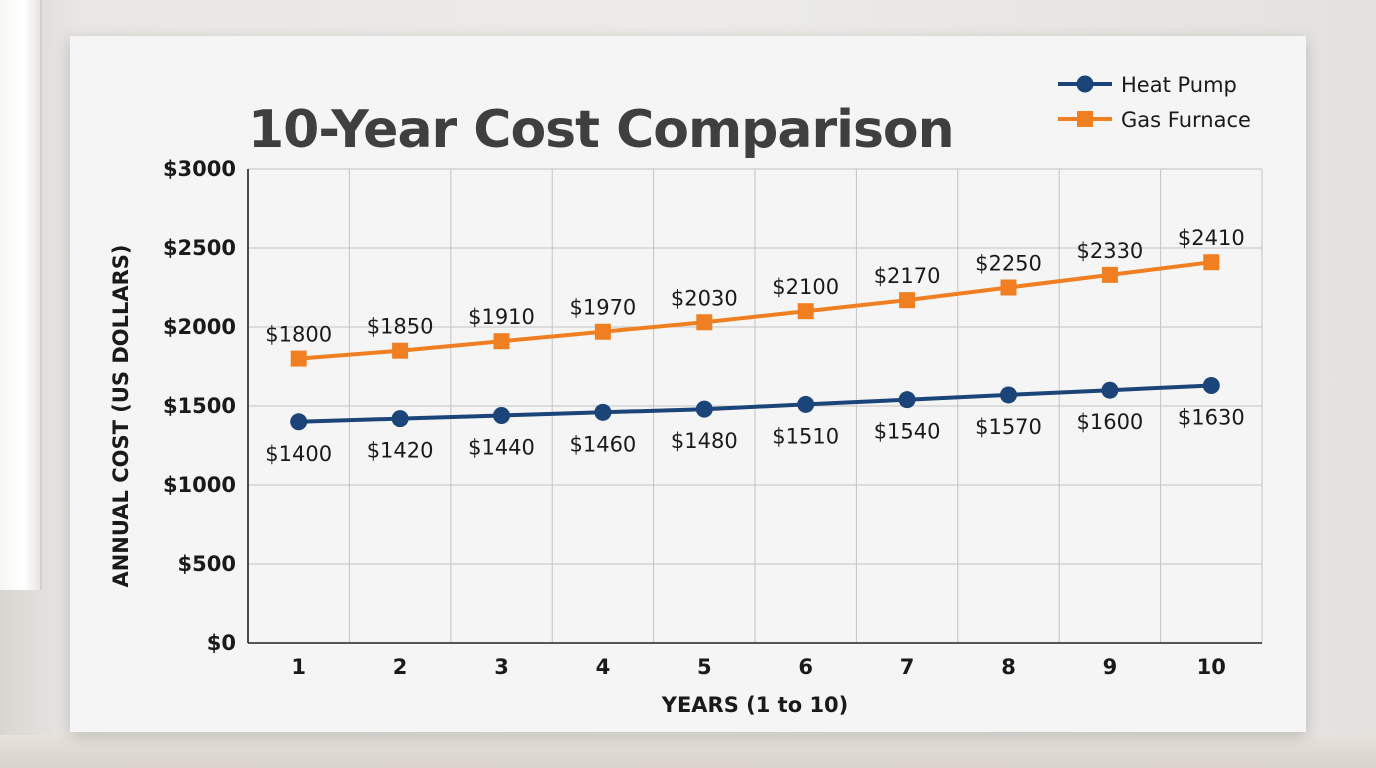  What do you see at coordinates (755, 705) in the screenshot?
I see `x-axis-label: YEARS (1 to 10)` at bounding box center [755, 705].